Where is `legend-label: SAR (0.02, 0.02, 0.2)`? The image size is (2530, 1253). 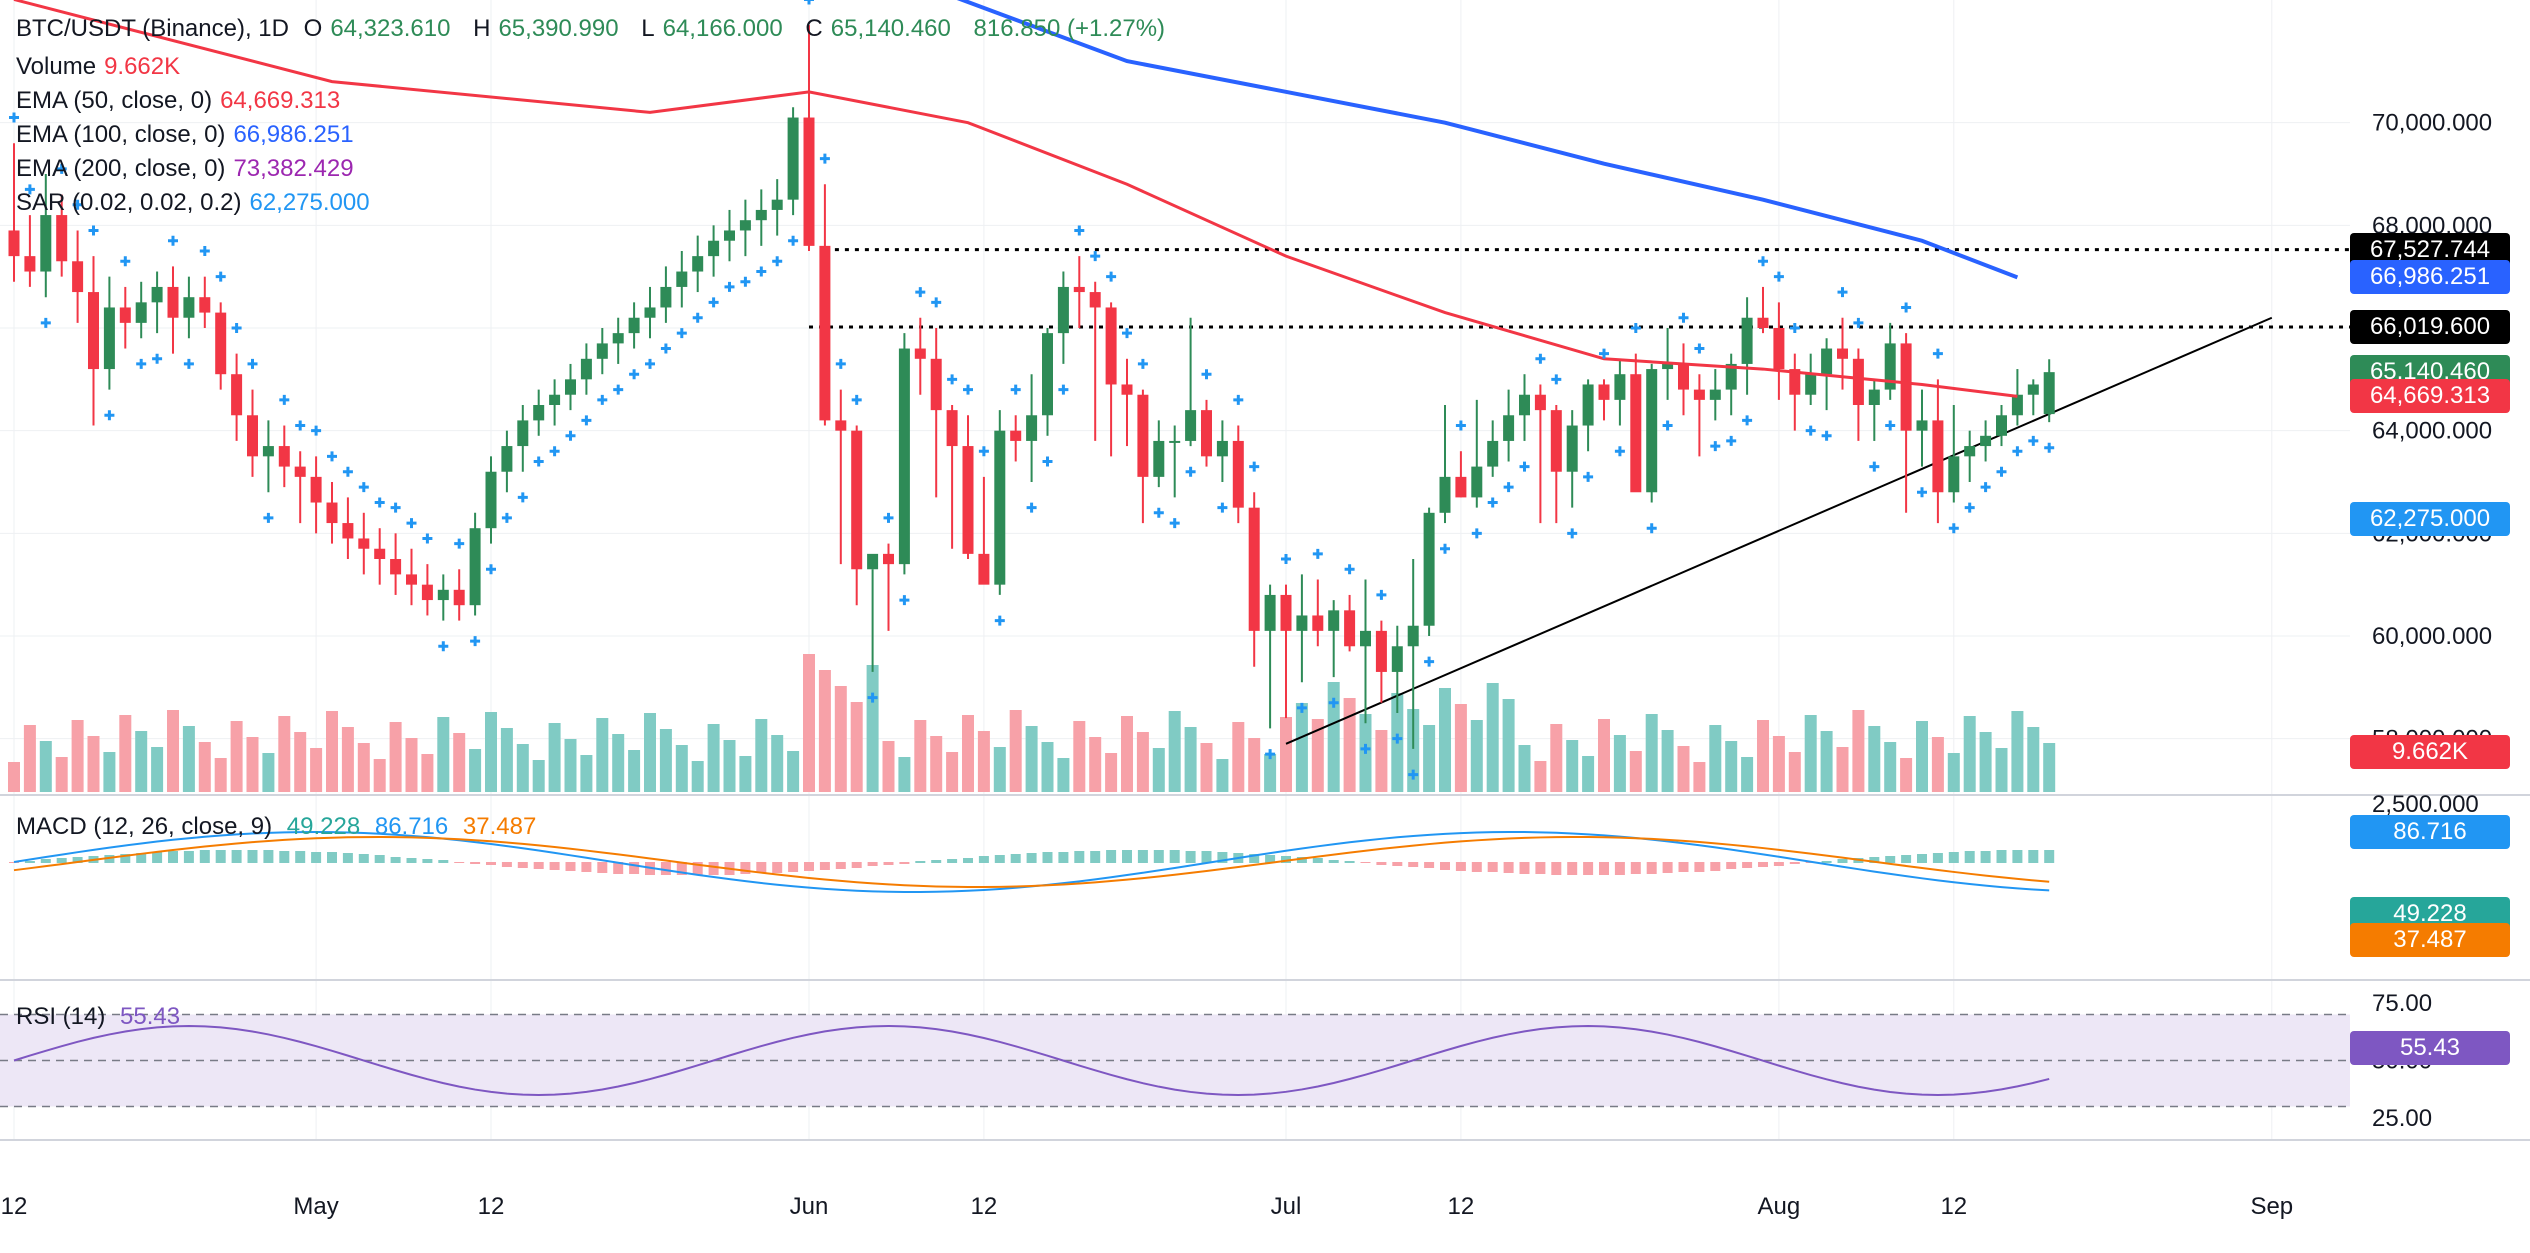
legend-label: SAR (0.02, 0.02, 0.2) is located at coordinates (129, 202).